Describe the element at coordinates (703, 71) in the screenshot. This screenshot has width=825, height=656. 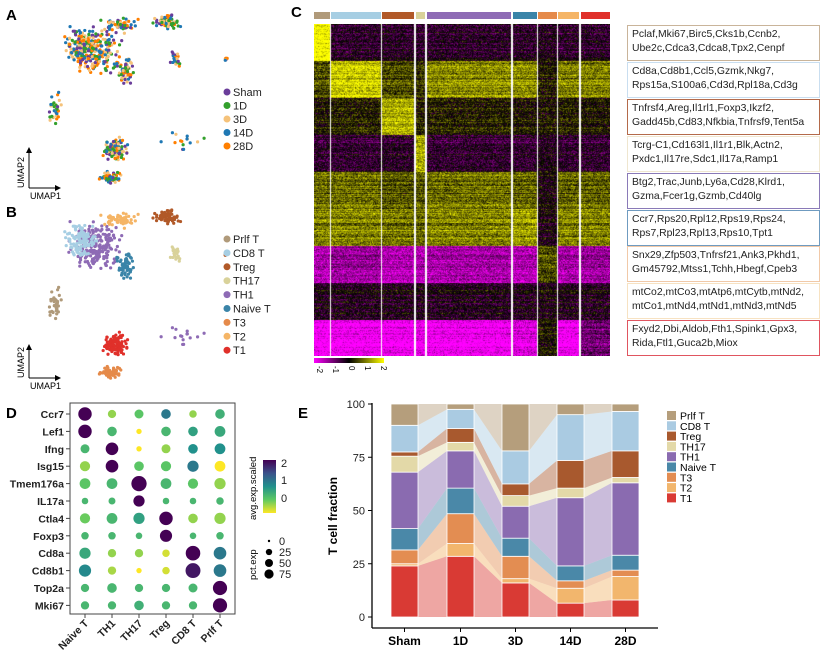
I see `gene-block-line: Cd8a,Cd8b1,Ccl5,Gzmk,Nkg7,` at that location.